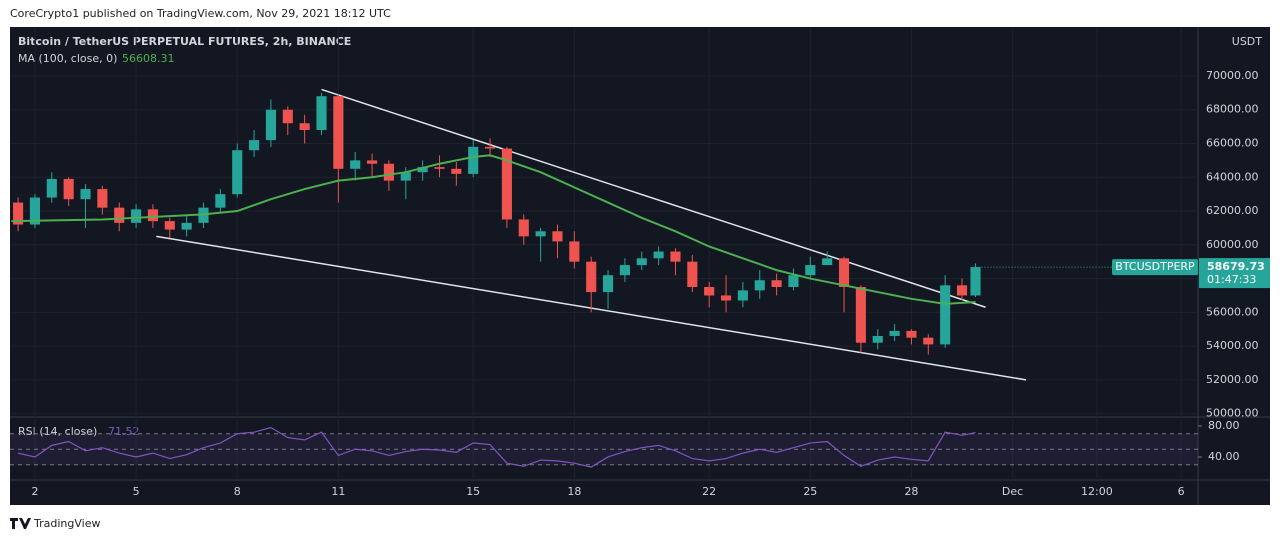  I want to click on y-tick-label: 56000.00, so click(1232, 311).